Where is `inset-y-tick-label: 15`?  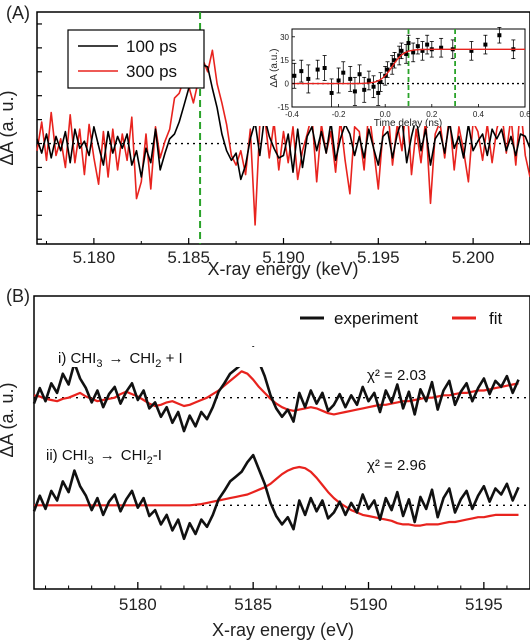 inset-y-tick-label: 15 is located at coordinates (284, 60).